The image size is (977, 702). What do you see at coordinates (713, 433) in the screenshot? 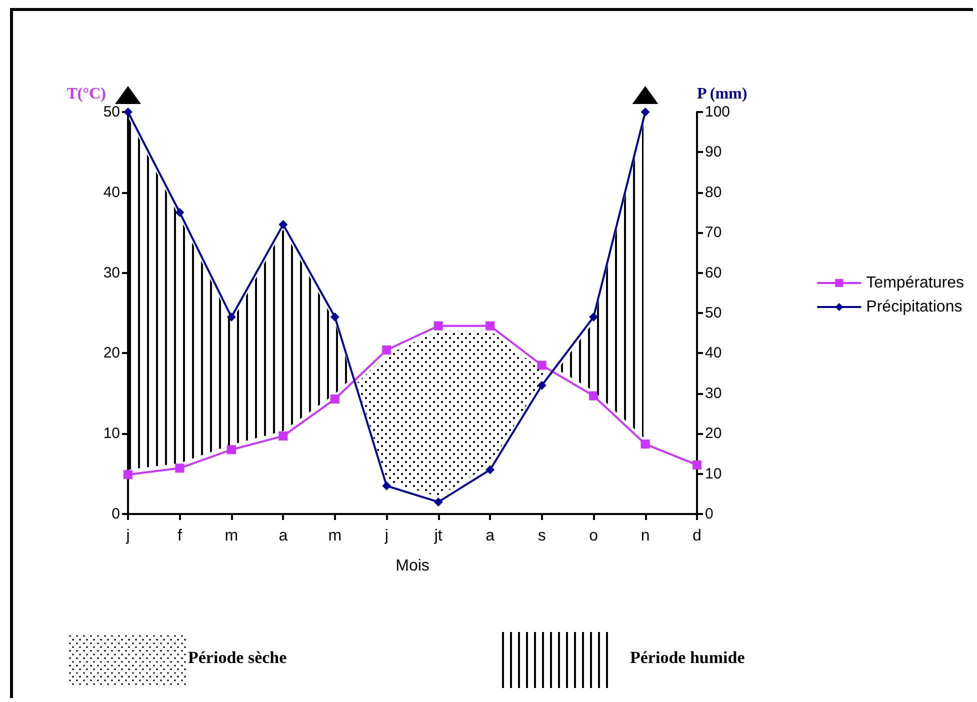
I see `y2-tick-label: 20` at bounding box center [713, 433].